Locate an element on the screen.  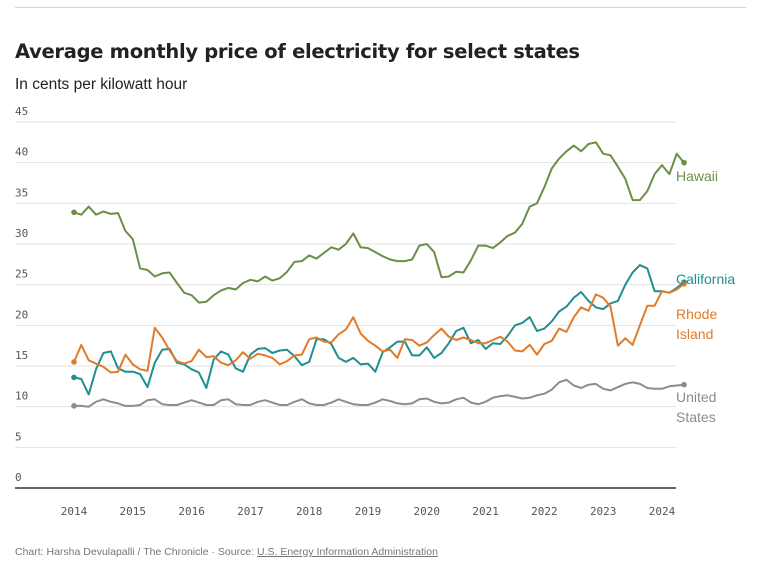
x-tick-label: 2016 is located at coordinates (191, 511).